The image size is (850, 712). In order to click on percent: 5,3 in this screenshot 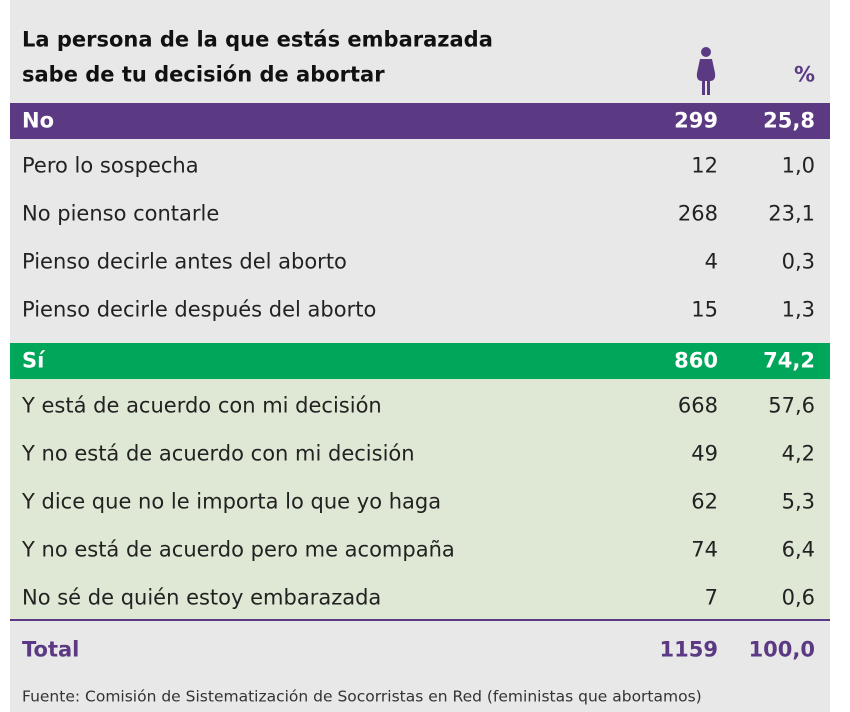, I will do `click(798, 501)`.